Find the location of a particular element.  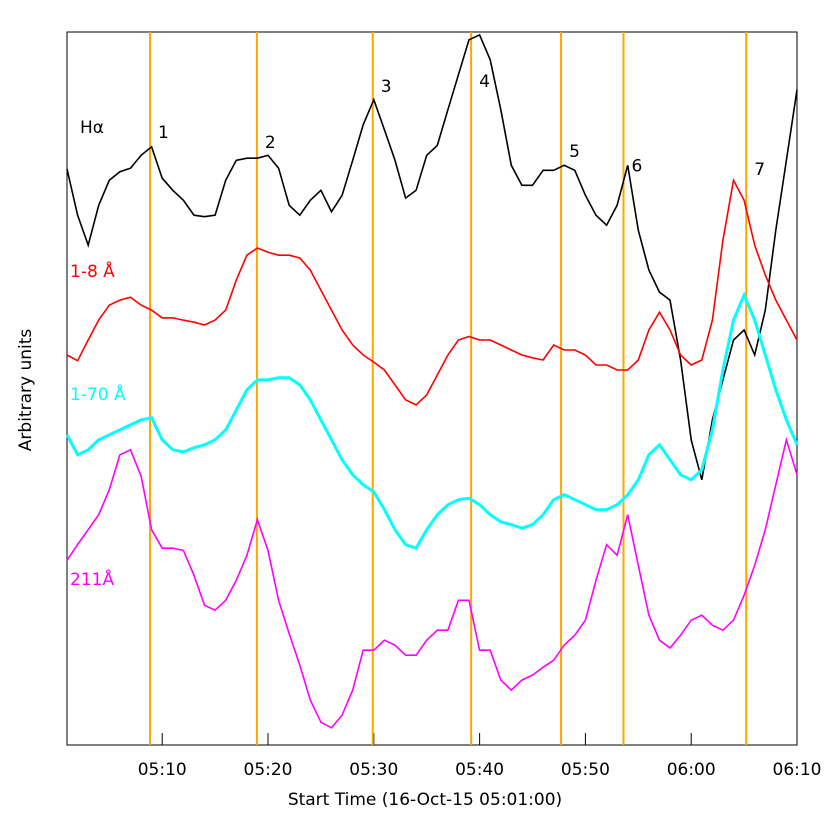

y-axis-label: Arbitrary units is located at coordinates (26, 390).